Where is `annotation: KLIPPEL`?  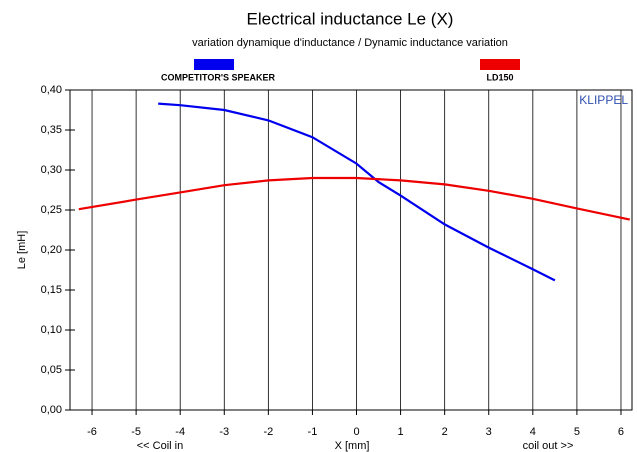
annotation: KLIPPEL is located at coordinates (603, 100).